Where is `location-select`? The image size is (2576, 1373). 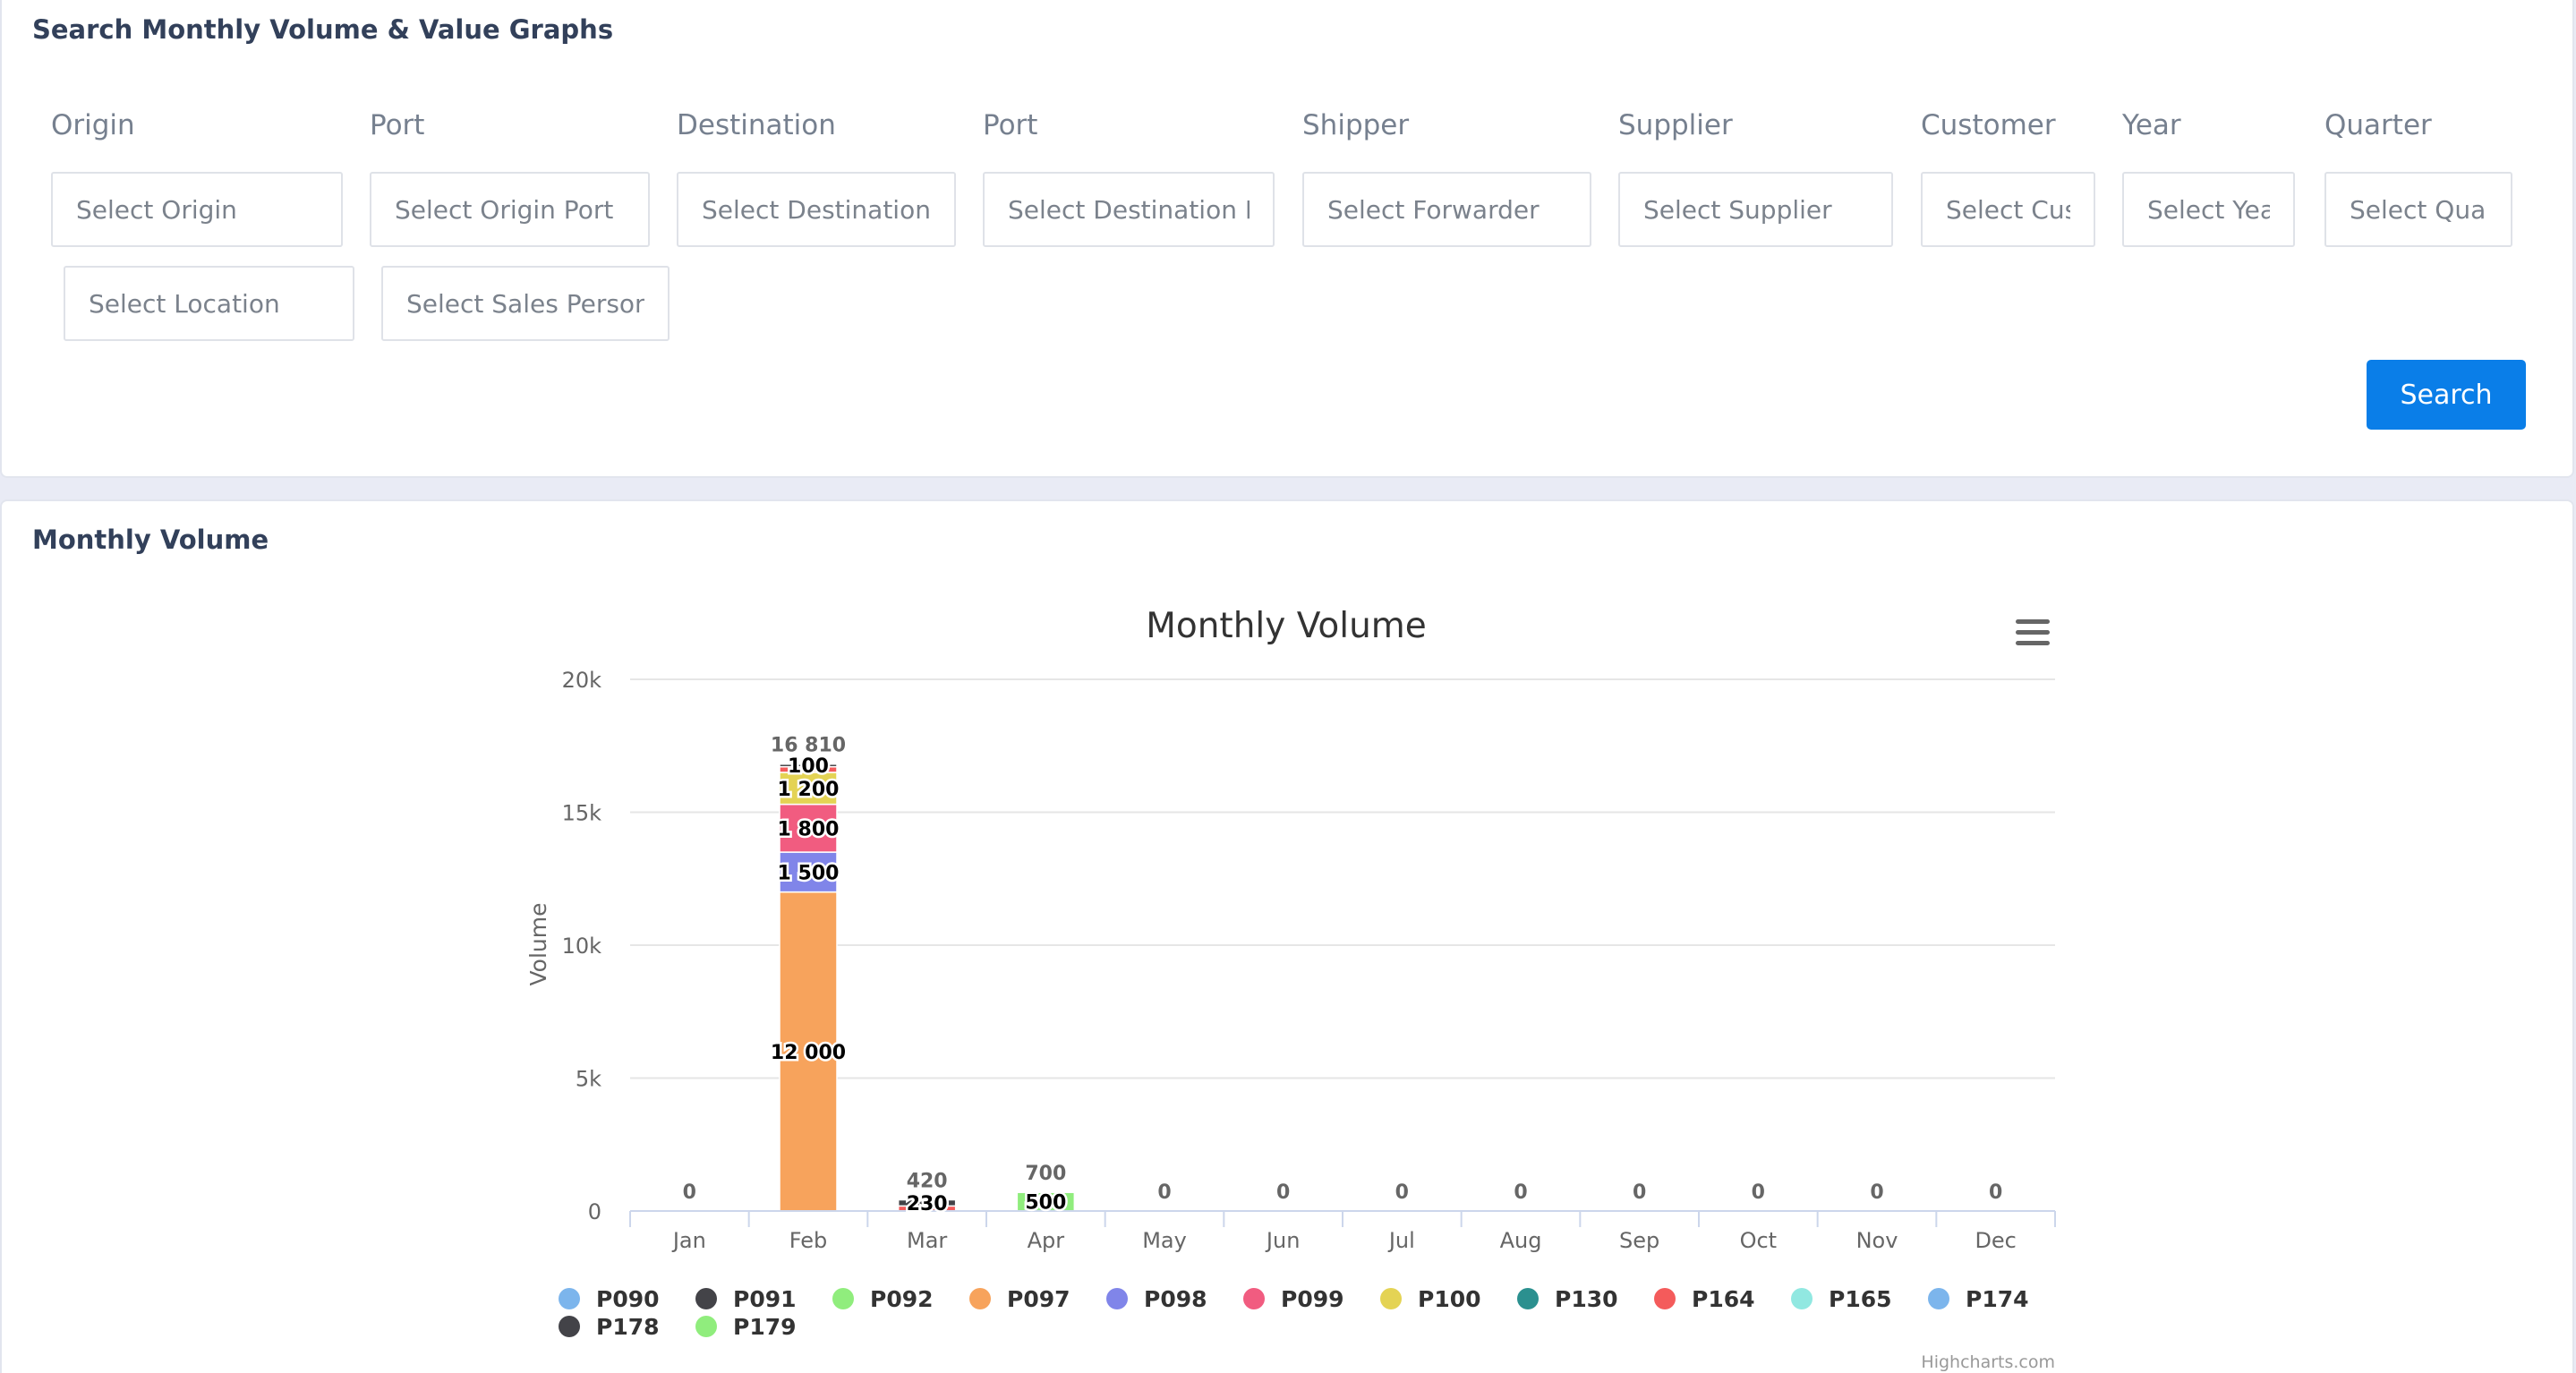
location-select is located at coordinates (209, 303).